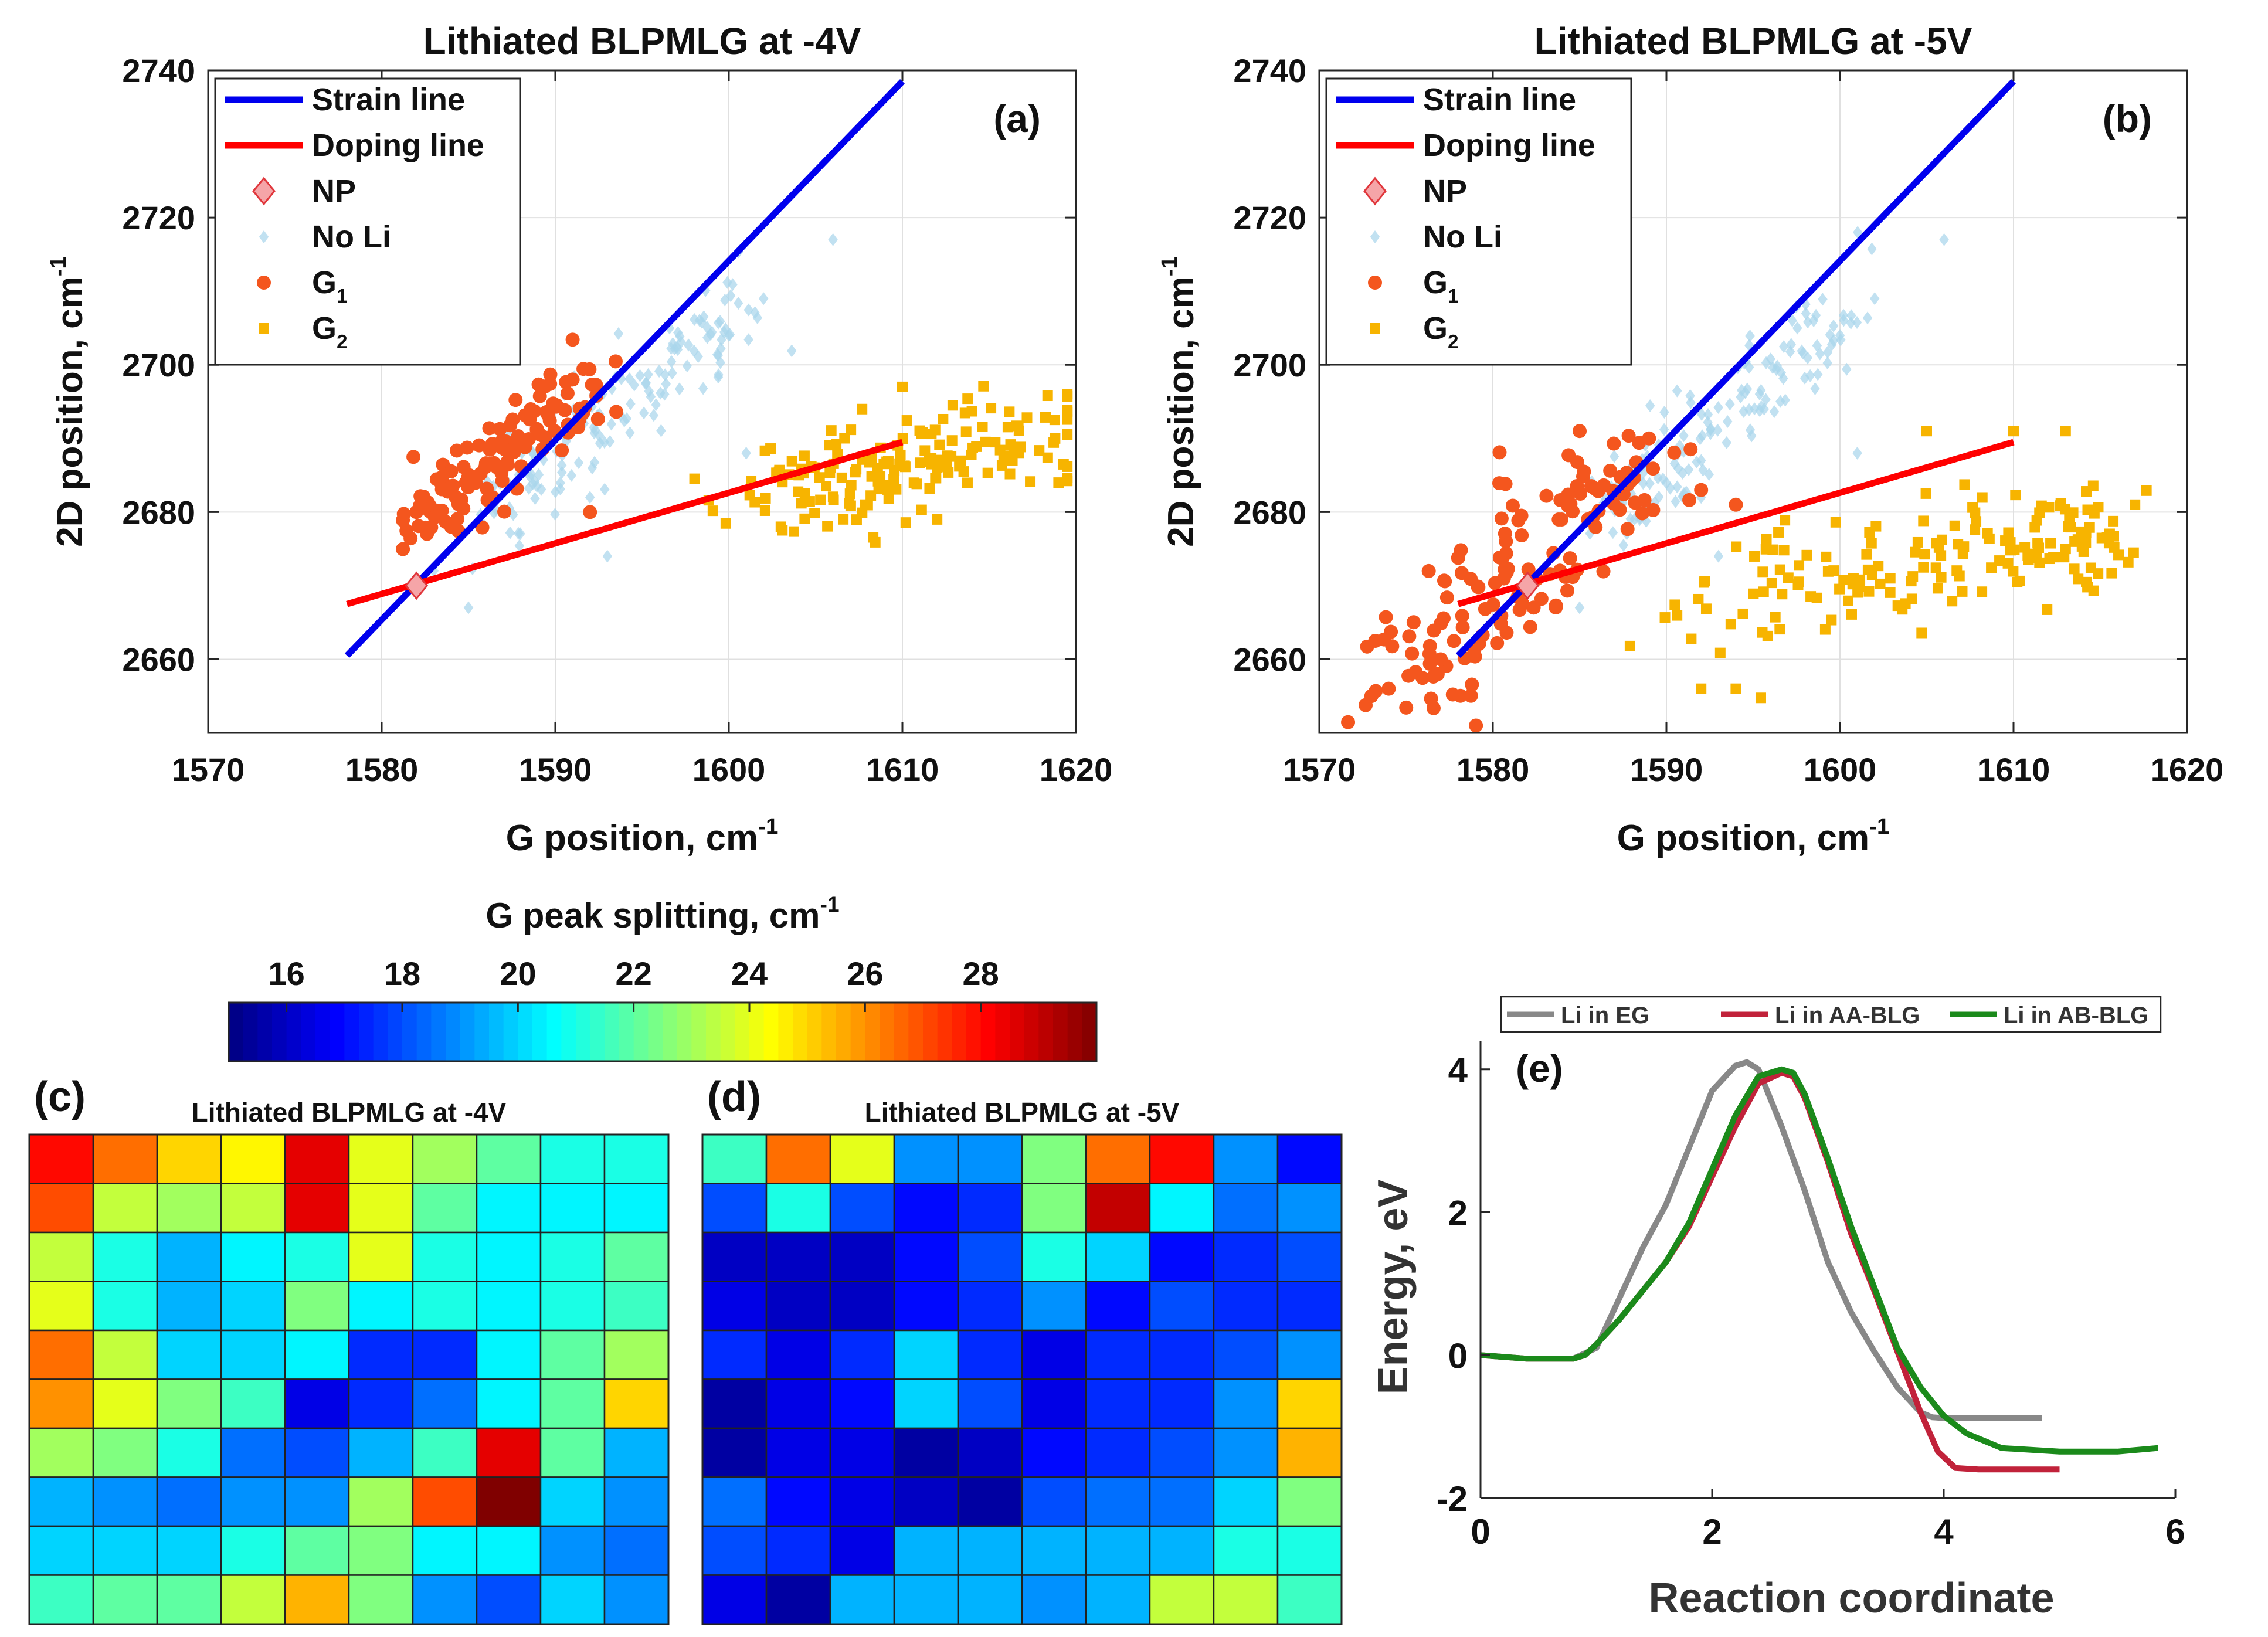 The height and width of the screenshot is (1637, 2268). Describe the element at coordinates (1509, 145) in the screenshot. I see `legend-label: Doping line` at that location.